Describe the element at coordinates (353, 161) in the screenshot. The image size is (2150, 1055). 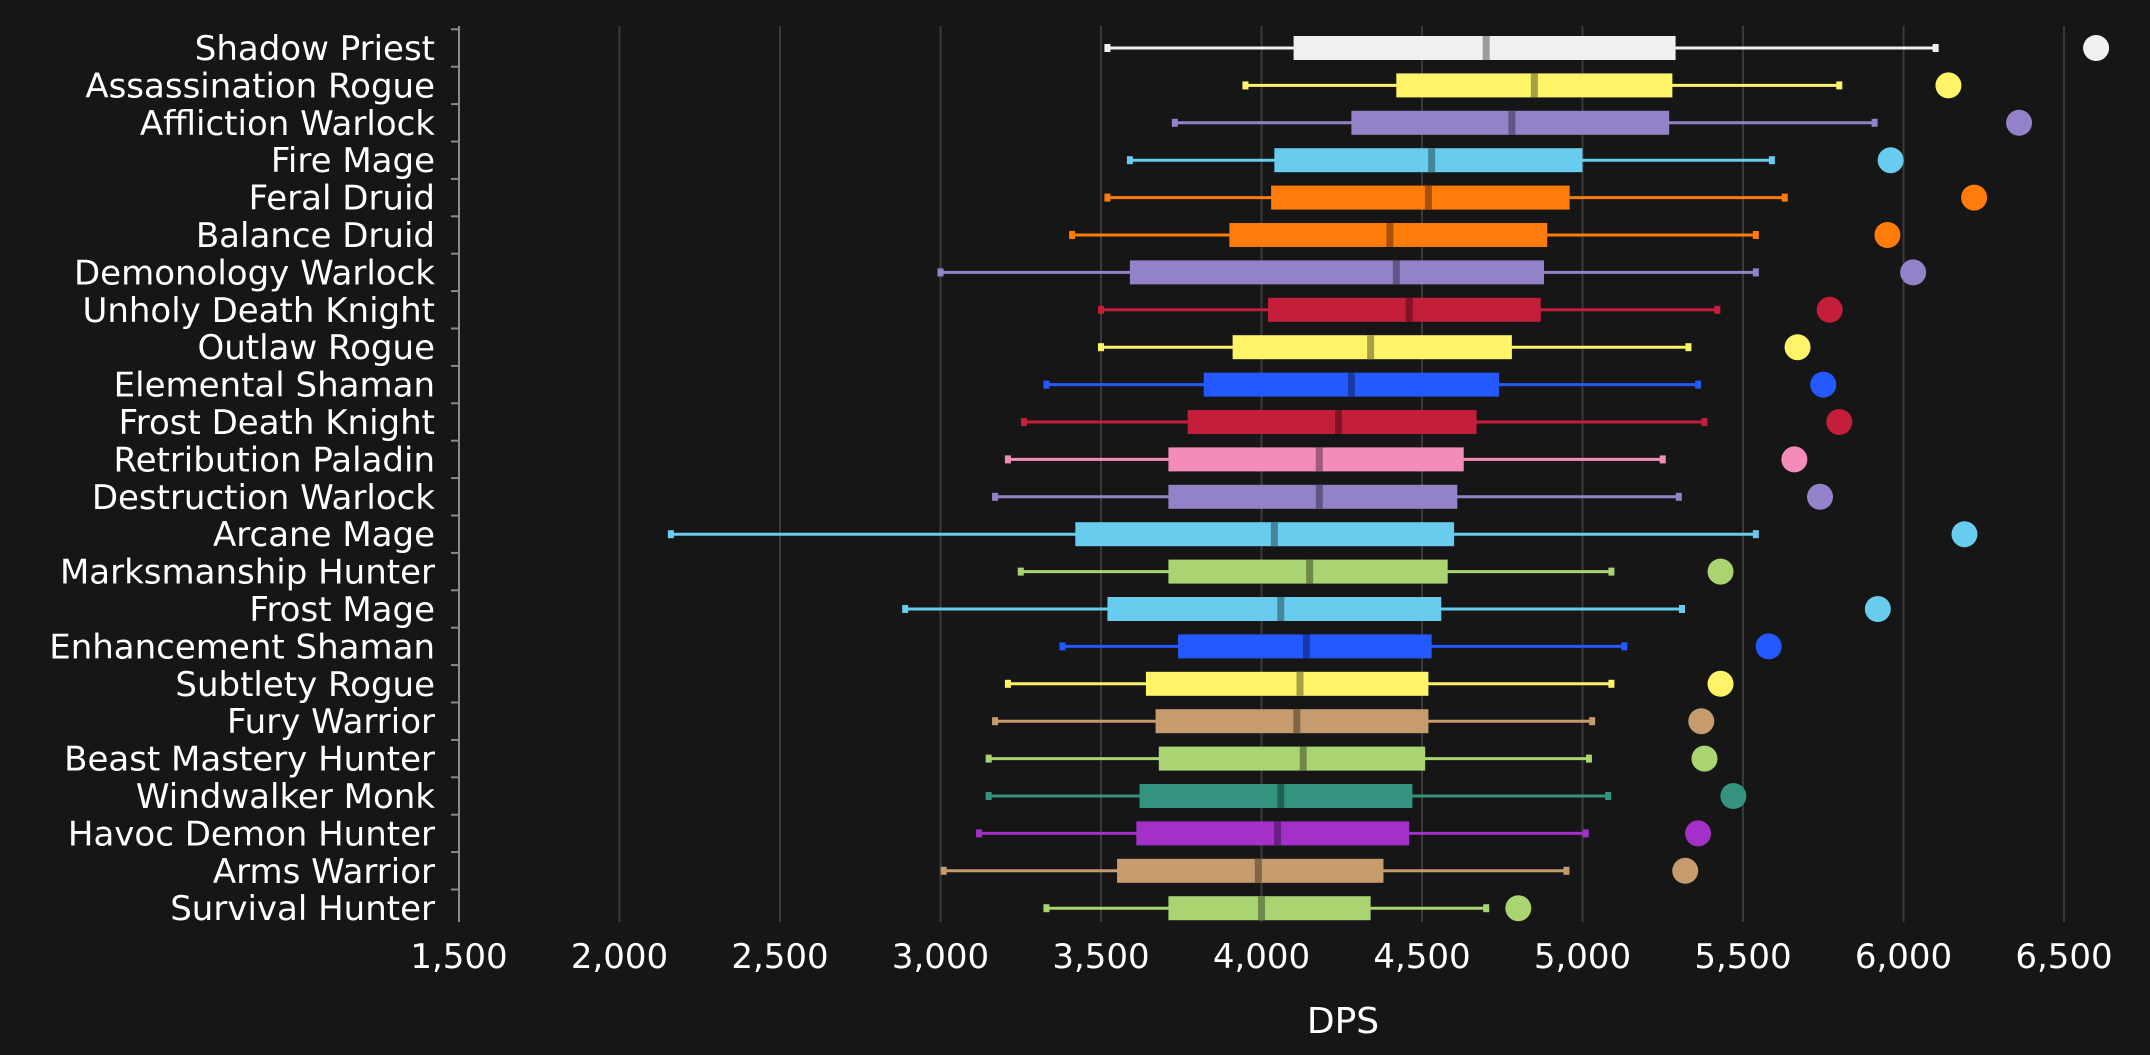
I see `category-label: Fire Mage` at that location.